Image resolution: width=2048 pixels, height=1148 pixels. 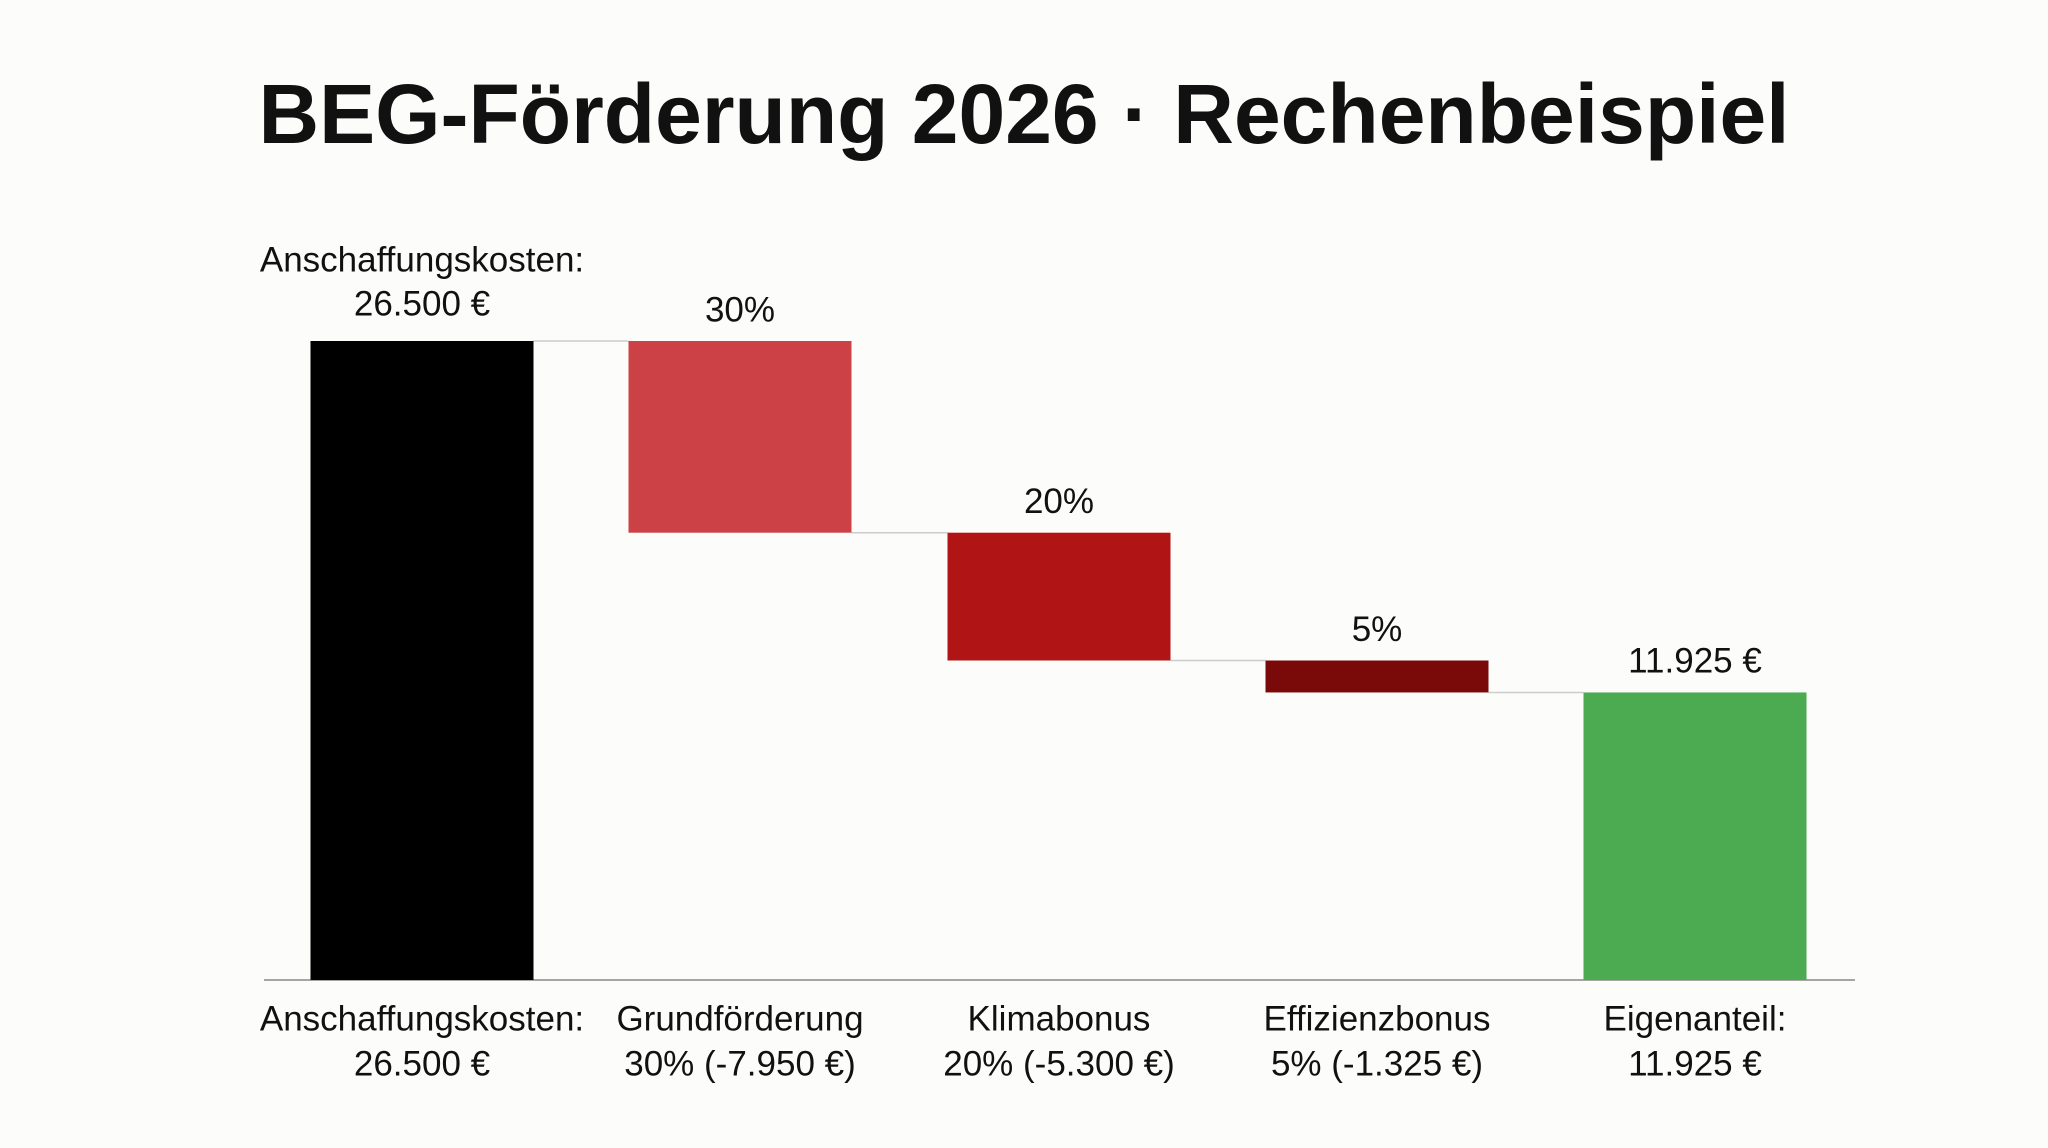 I want to click on x-tick-label: Grundförderung, so click(x=739, y=1018).